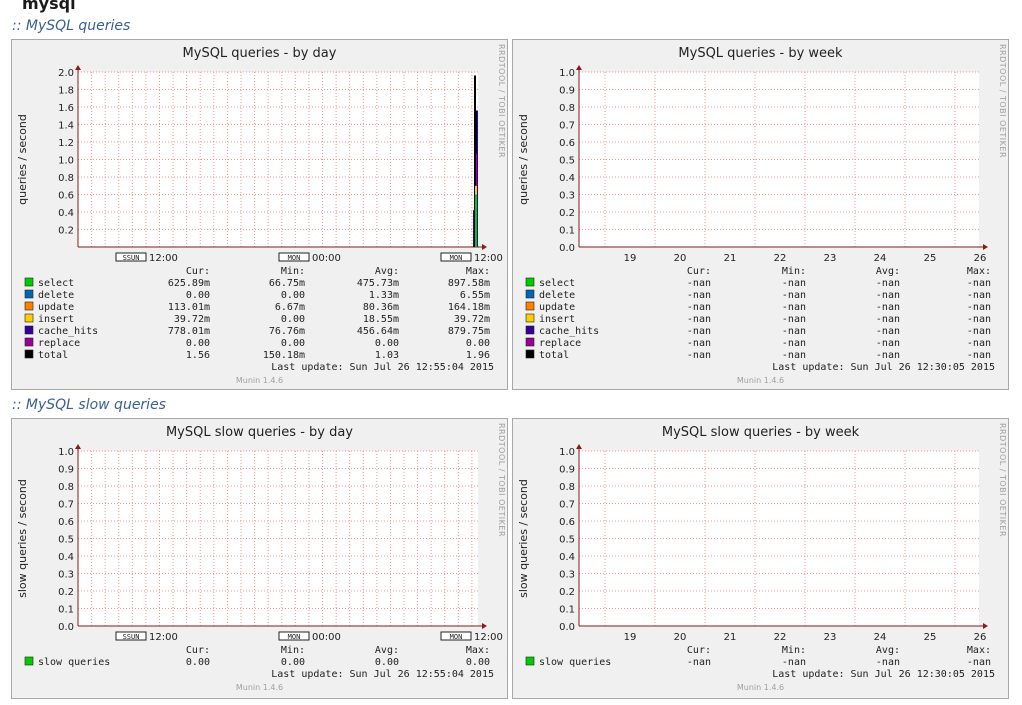 This screenshot has width=1022, height=705. What do you see at coordinates (378, 283) in the screenshot?
I see `stat-value: 475.73m` at bounding box center [378, 283].